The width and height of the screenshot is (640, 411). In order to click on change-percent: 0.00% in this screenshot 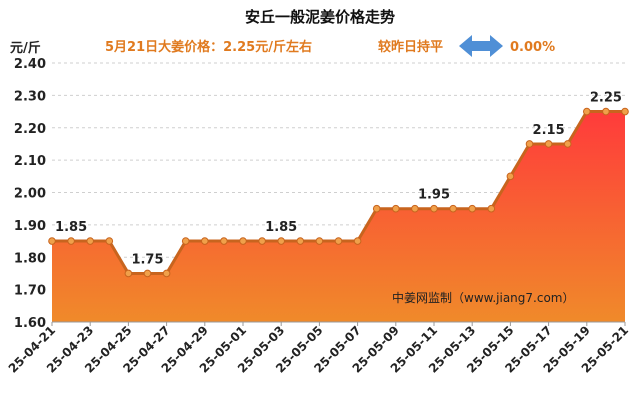, I will do `click(532, 47)`.